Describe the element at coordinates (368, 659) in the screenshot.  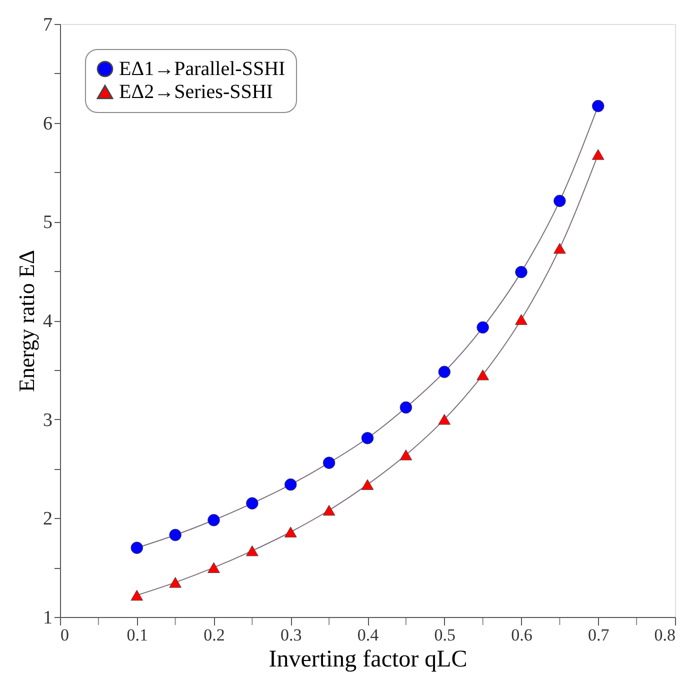
I see `x-axis-title: Inverting factor qLC` at that location.